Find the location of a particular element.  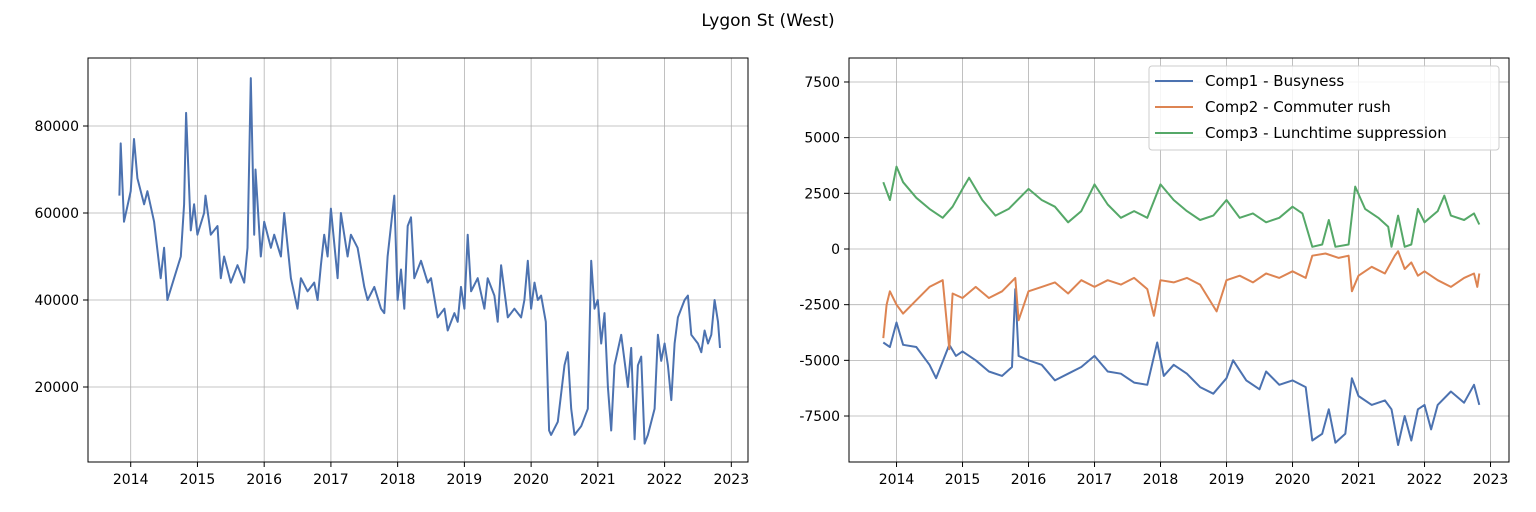

y-tick-label: 5000 is located at coordinates (822, 139).